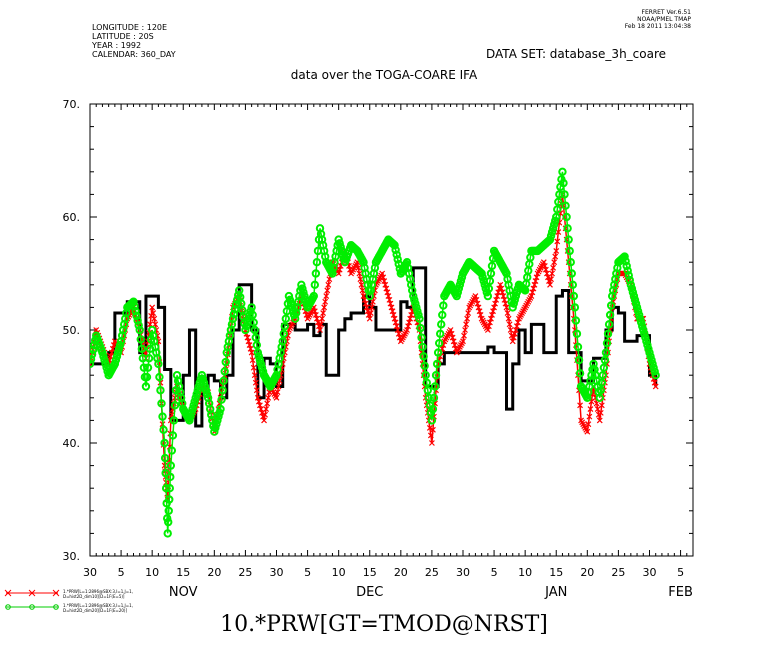  Describe the element at coordinates (555, 592) in the screenshot. I see `month-label: JAN` at that location.